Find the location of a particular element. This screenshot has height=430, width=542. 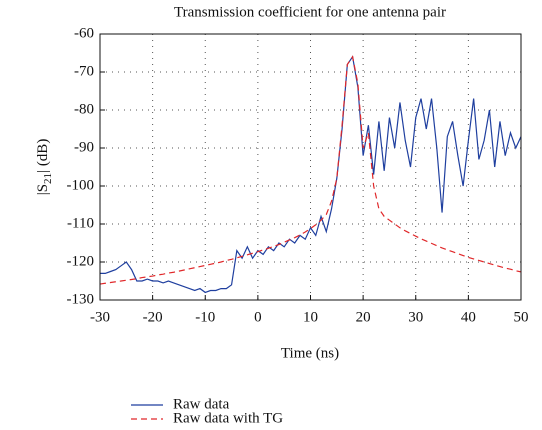

y-tick-label: -90 is located at coordinates (84, 147).